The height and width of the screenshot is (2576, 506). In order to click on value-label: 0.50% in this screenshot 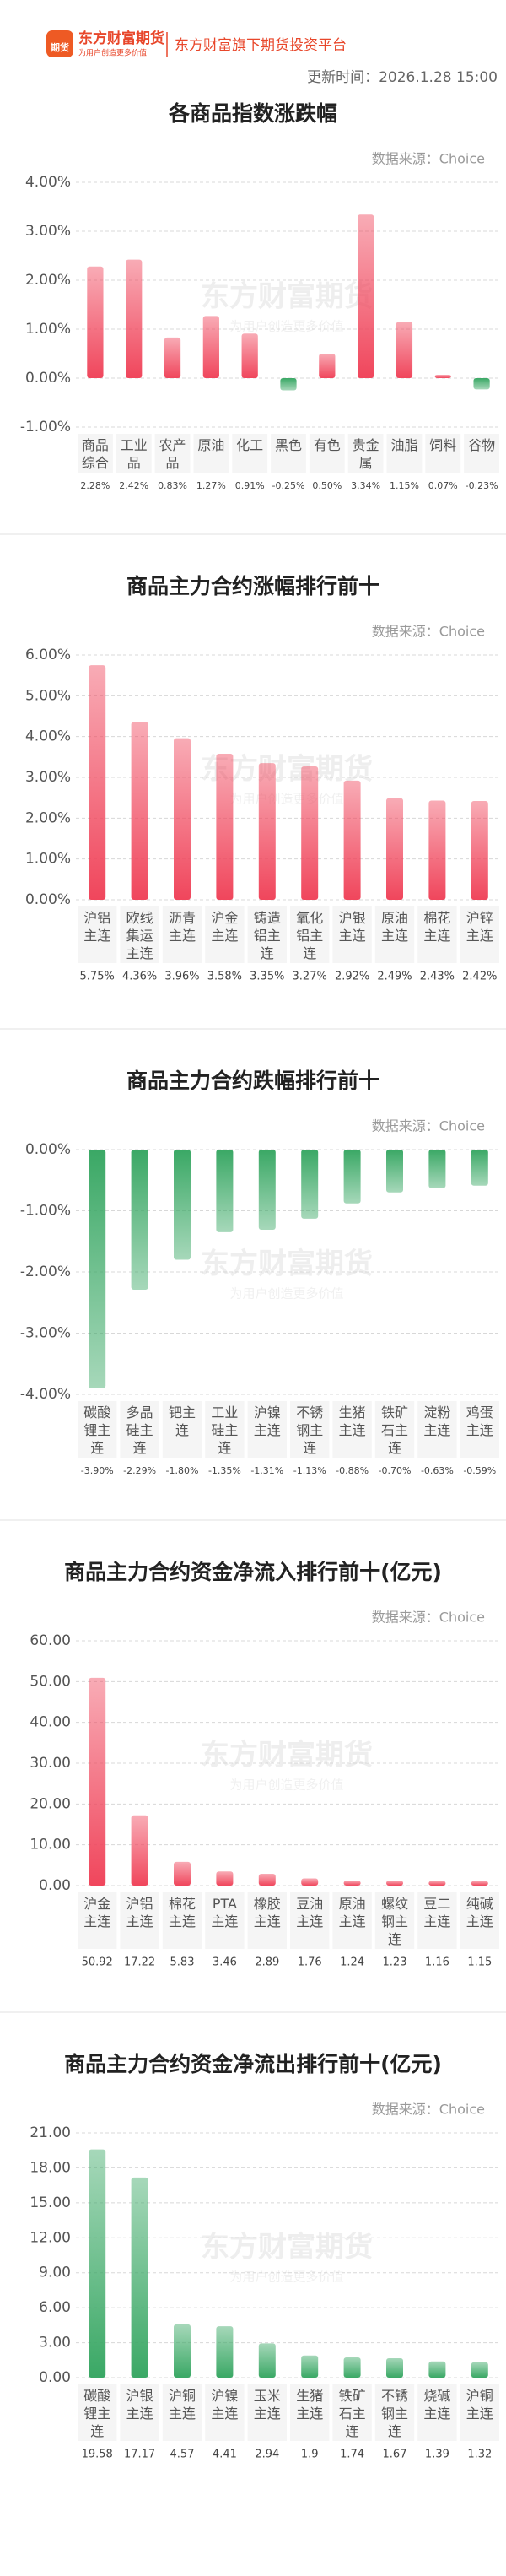, I will do `click(327, 485)`.